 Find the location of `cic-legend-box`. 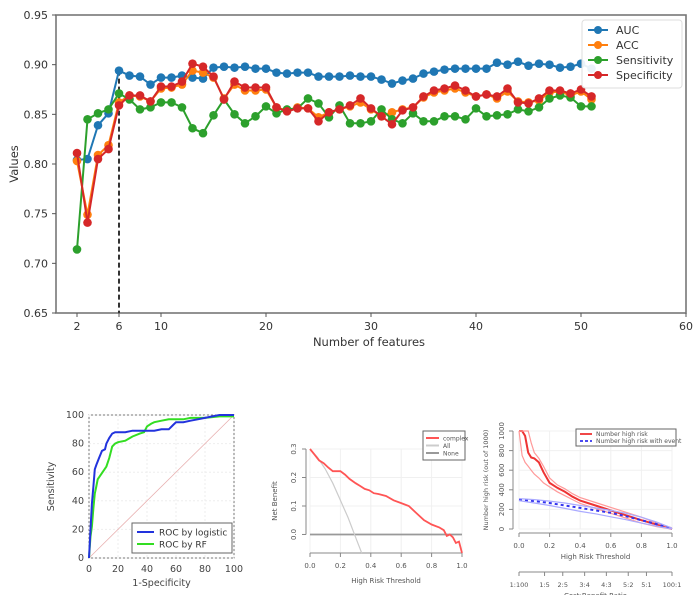

cic-legend-box is located at coordinates (626, 437).